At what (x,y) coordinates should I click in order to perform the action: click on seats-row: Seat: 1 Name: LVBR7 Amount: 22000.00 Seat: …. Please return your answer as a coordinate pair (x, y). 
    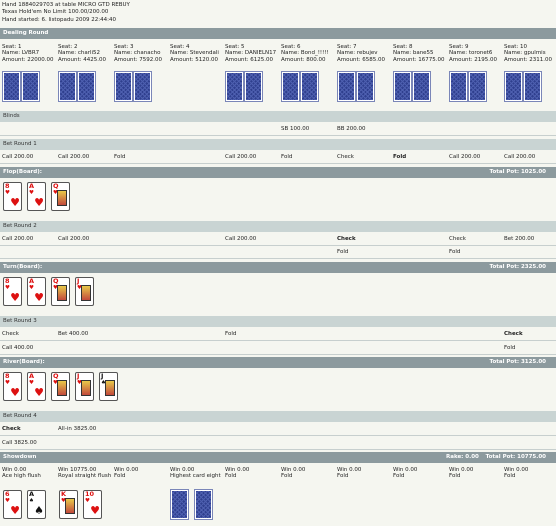
    Looking at the image, I should click on (278, 57).